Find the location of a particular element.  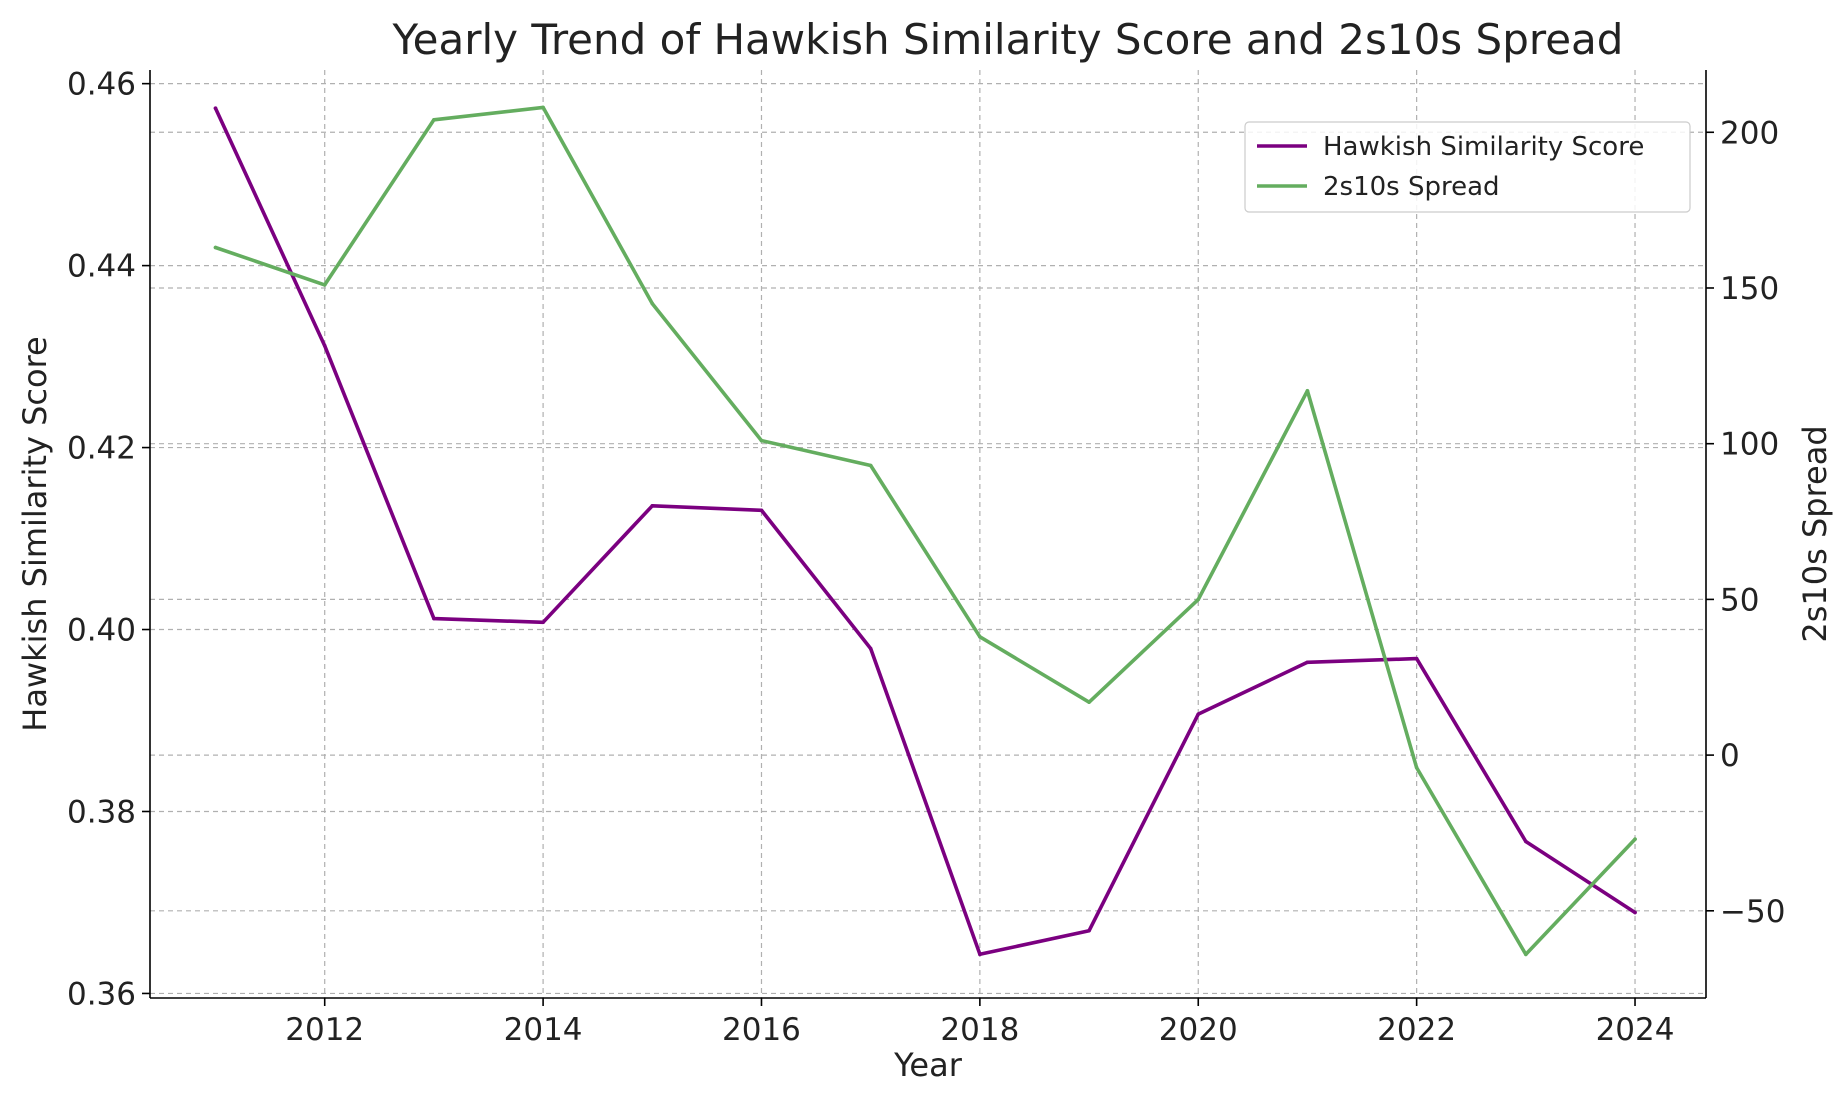

legend: Hawkish Similarity Score 2s10s Spread is located at coordinates (1467, 167).